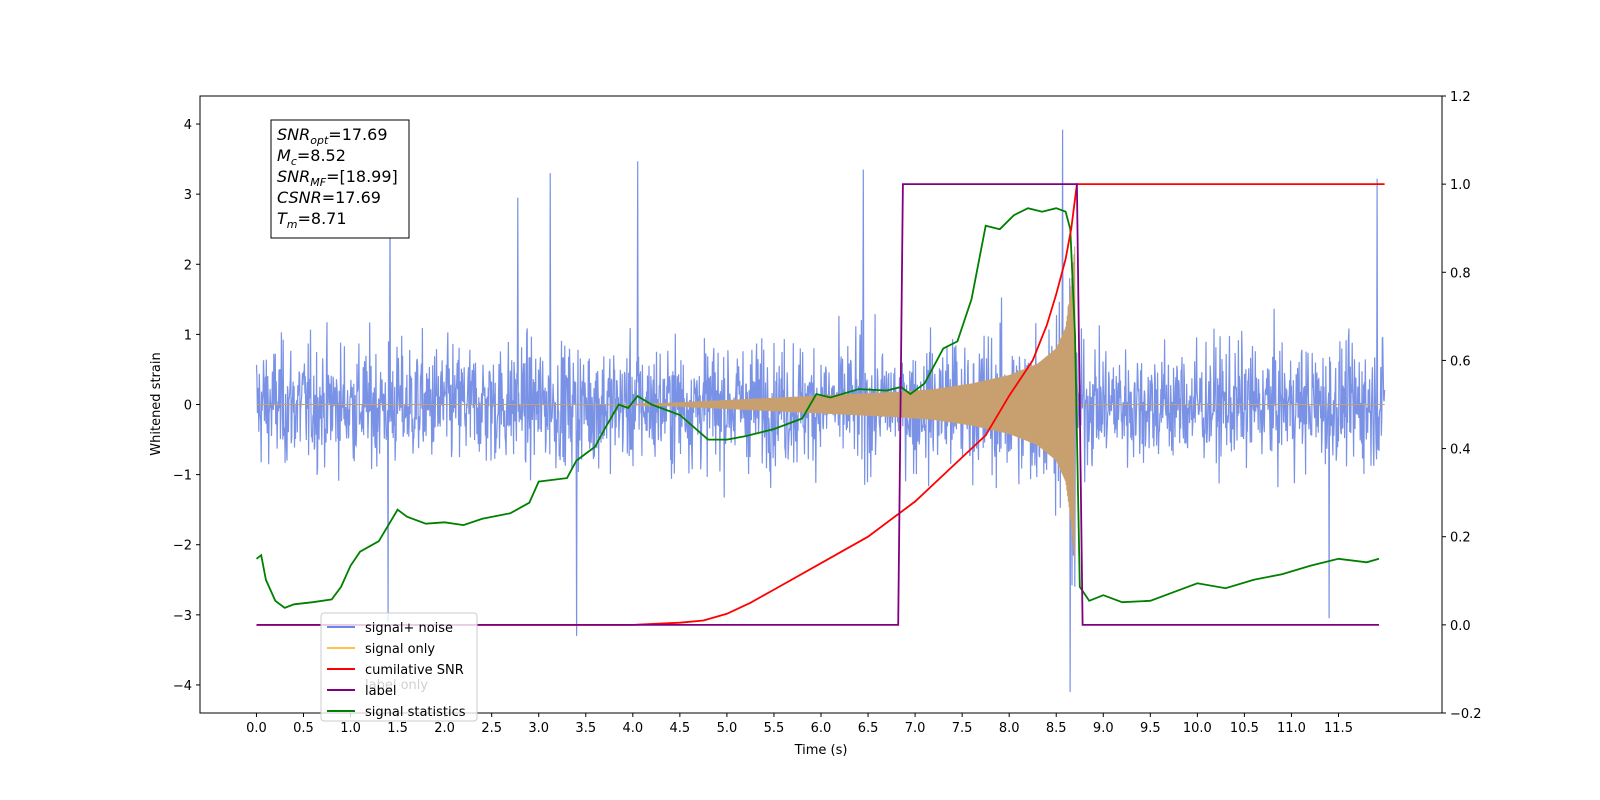  I want to click on y-tick-label: 3, so click(188, 195).